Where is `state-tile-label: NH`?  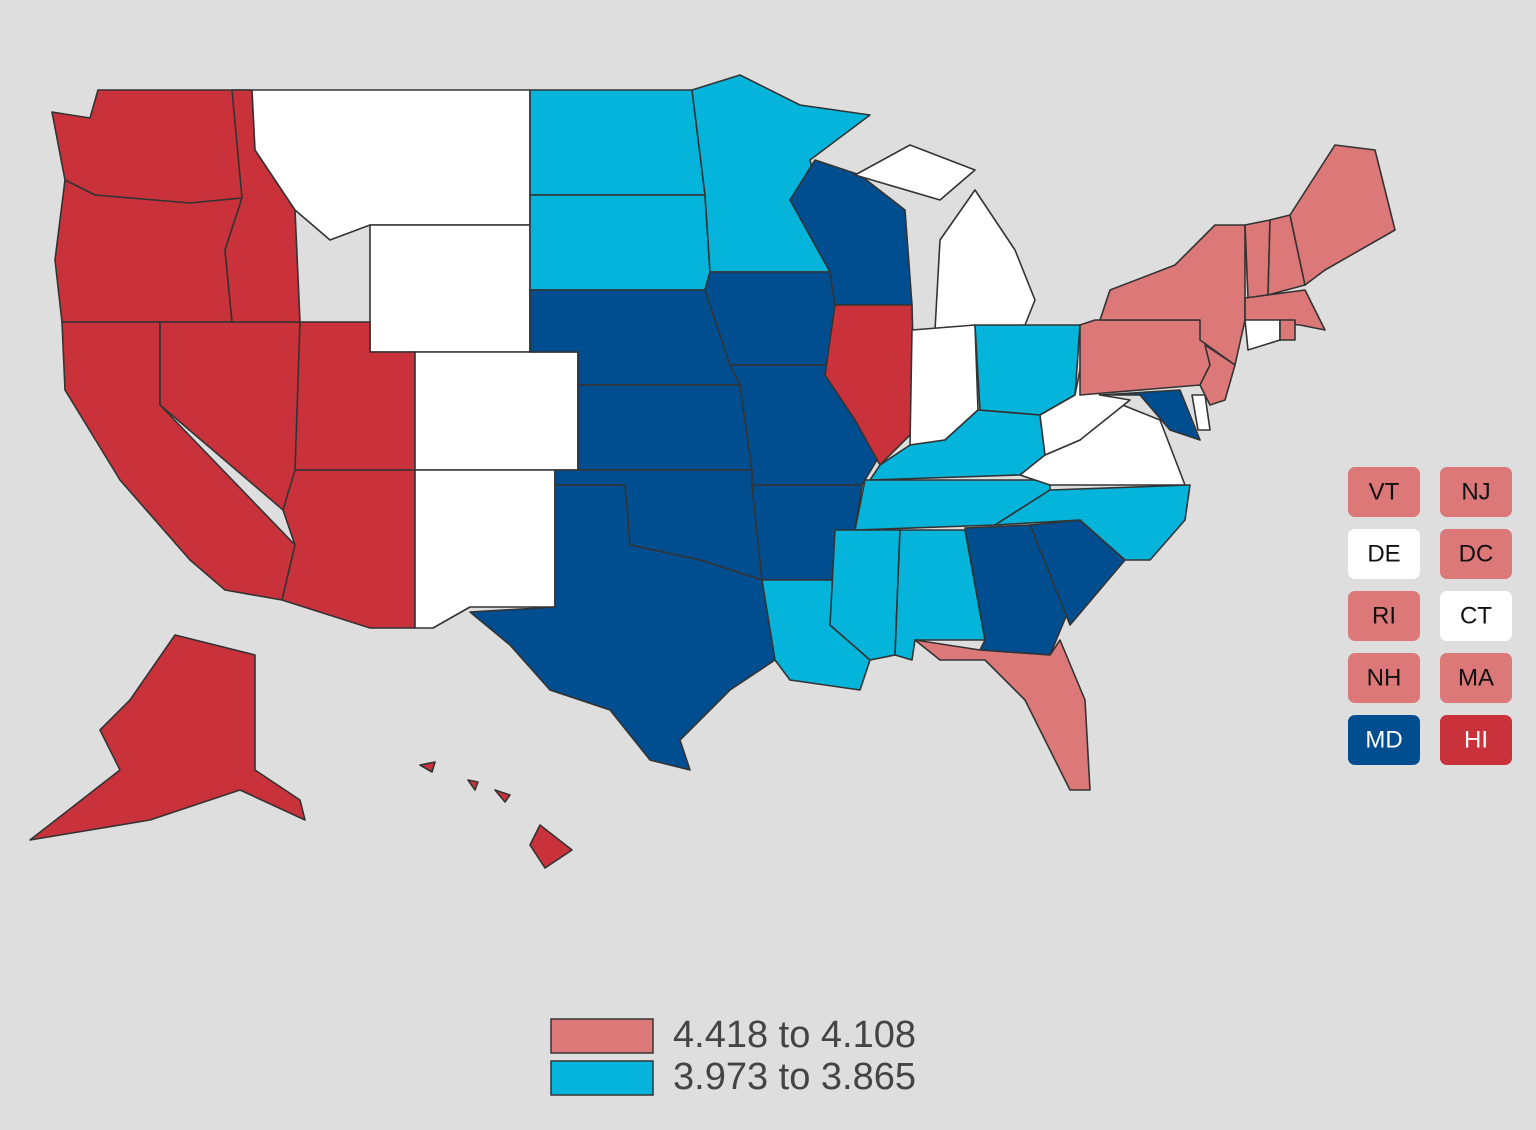 state-tile-label: NH is located at coordinates (1384, 677).